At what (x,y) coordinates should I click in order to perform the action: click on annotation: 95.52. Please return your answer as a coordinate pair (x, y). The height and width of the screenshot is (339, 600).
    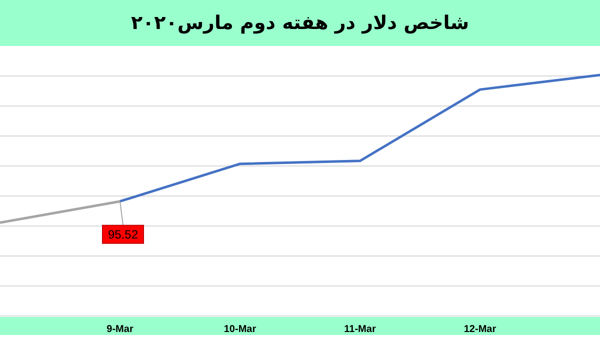
    Looking at the image, I should click on (123, 234).